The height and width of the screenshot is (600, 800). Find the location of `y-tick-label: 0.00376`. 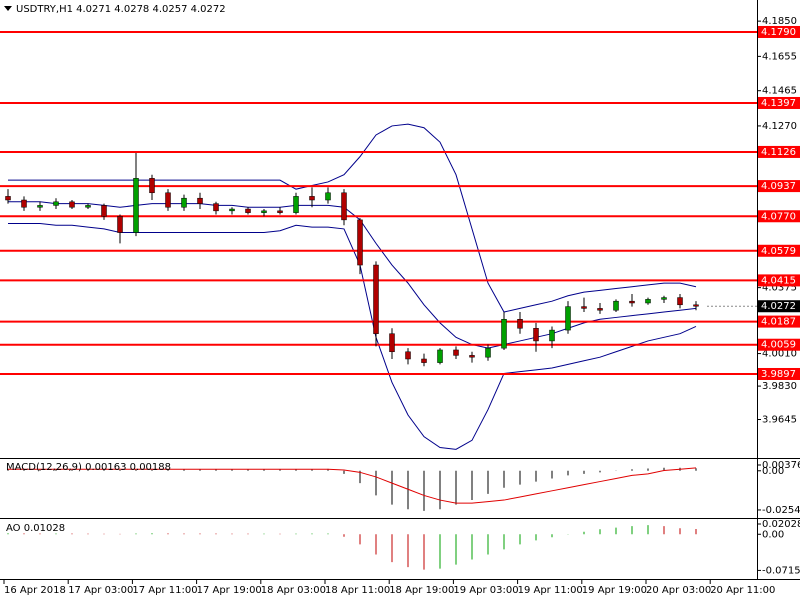

y-tick-label: 0.00376 is located at coordinates (781, 465).